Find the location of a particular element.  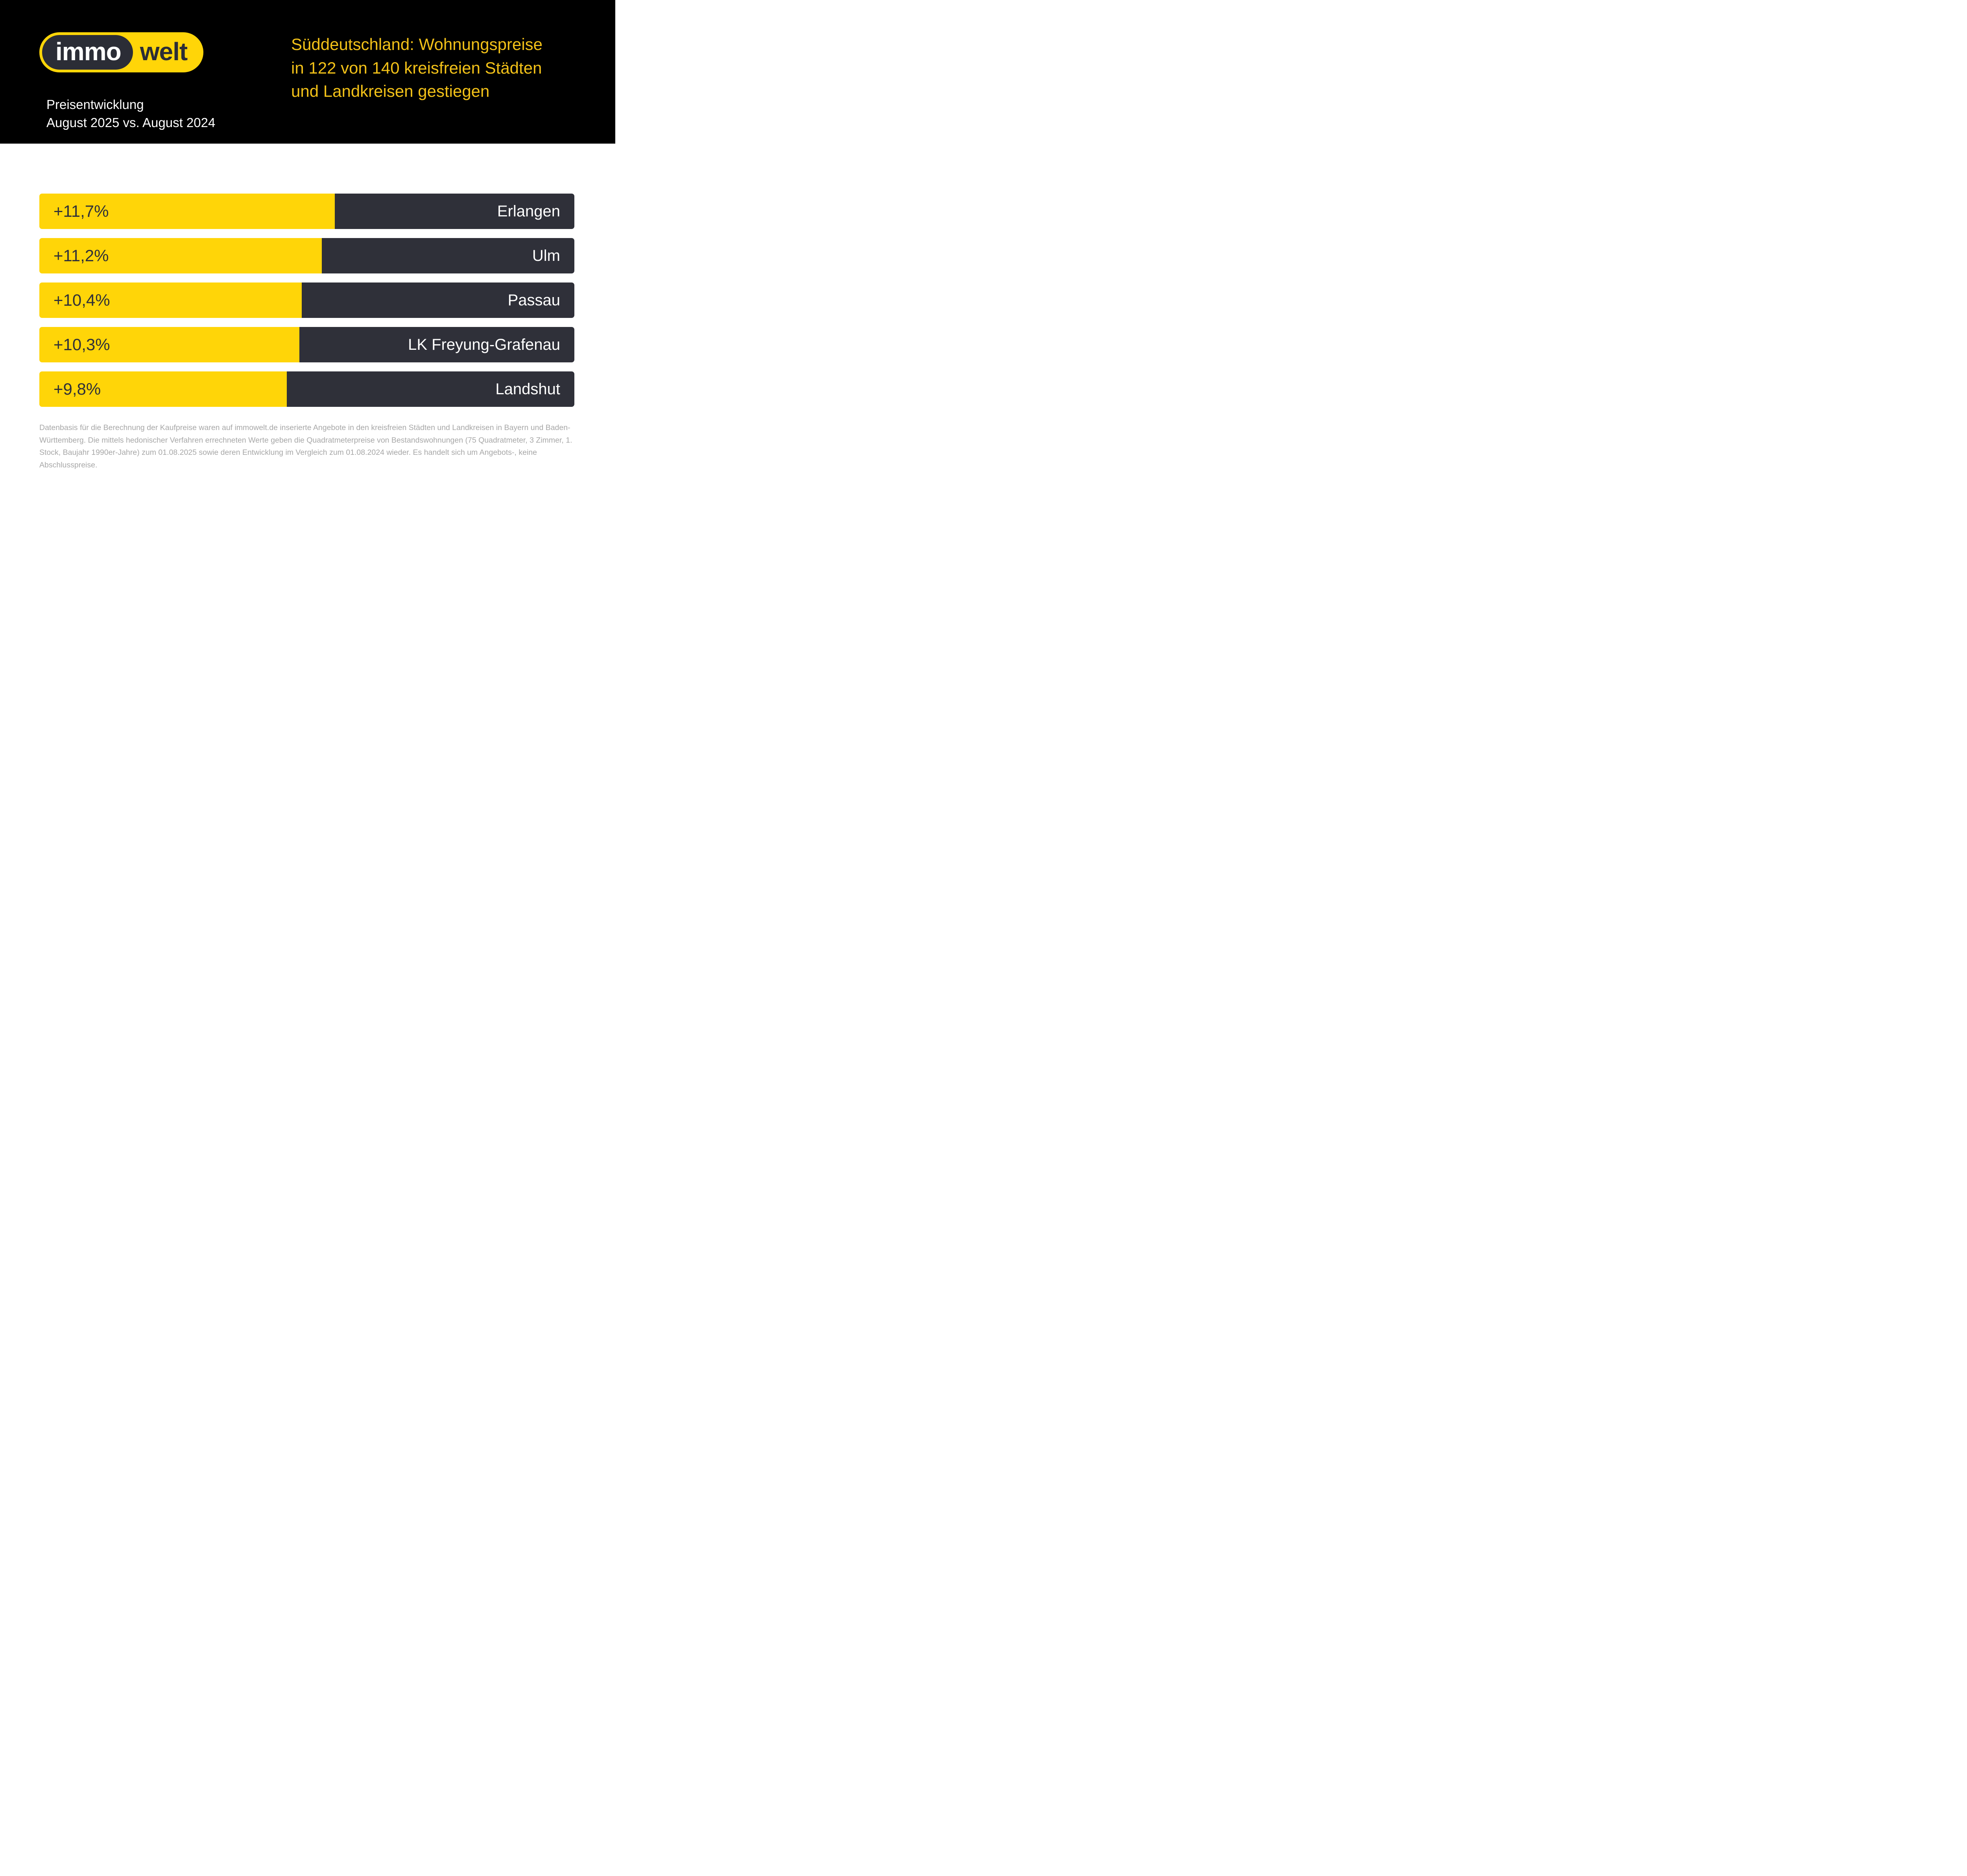

title-line-3: und Landkreisen gestiegen is located at coordinates (390, 91).